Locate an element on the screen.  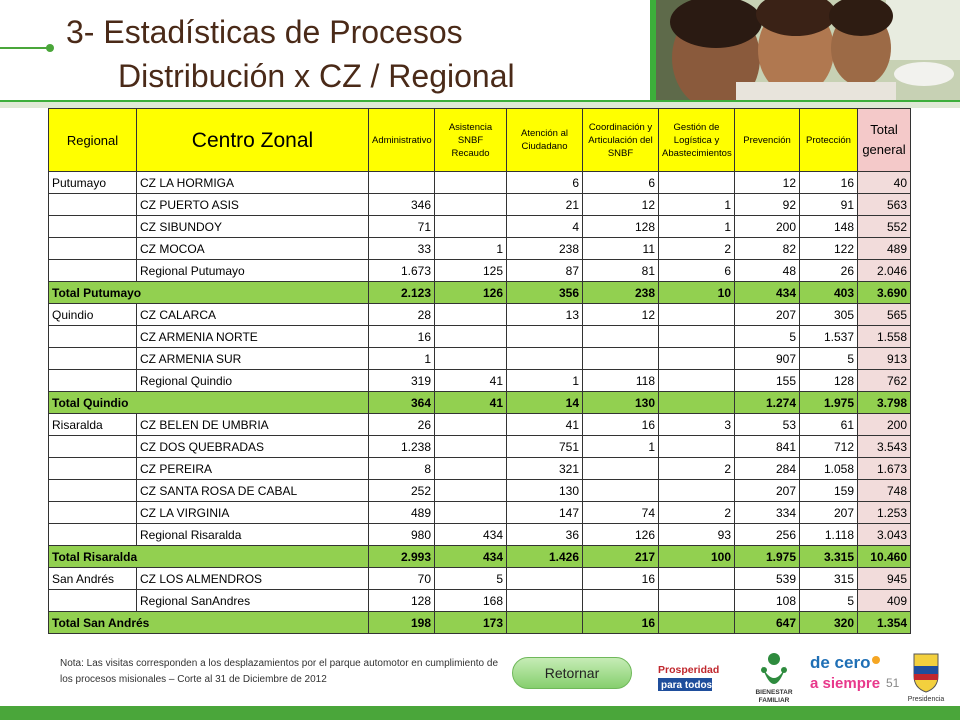
total-general-cell: 1.558 is located at coordinates (884, 336).